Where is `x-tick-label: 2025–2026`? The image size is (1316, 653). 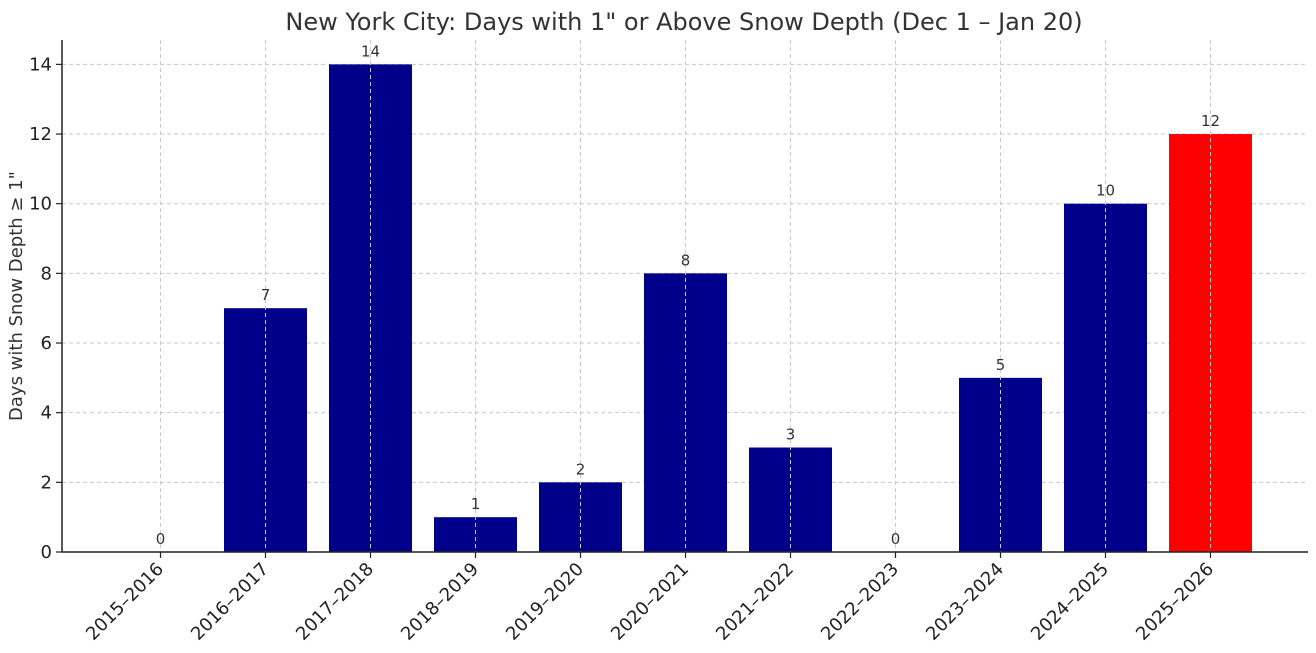
x-tick-label: 2025–2026 is located at coordinates (1175, 602).